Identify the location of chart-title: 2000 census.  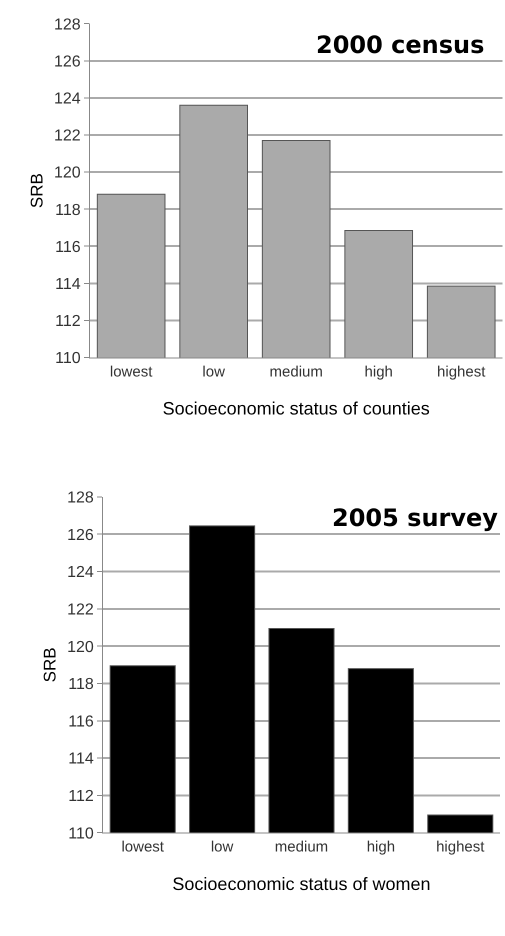
(400, 45).